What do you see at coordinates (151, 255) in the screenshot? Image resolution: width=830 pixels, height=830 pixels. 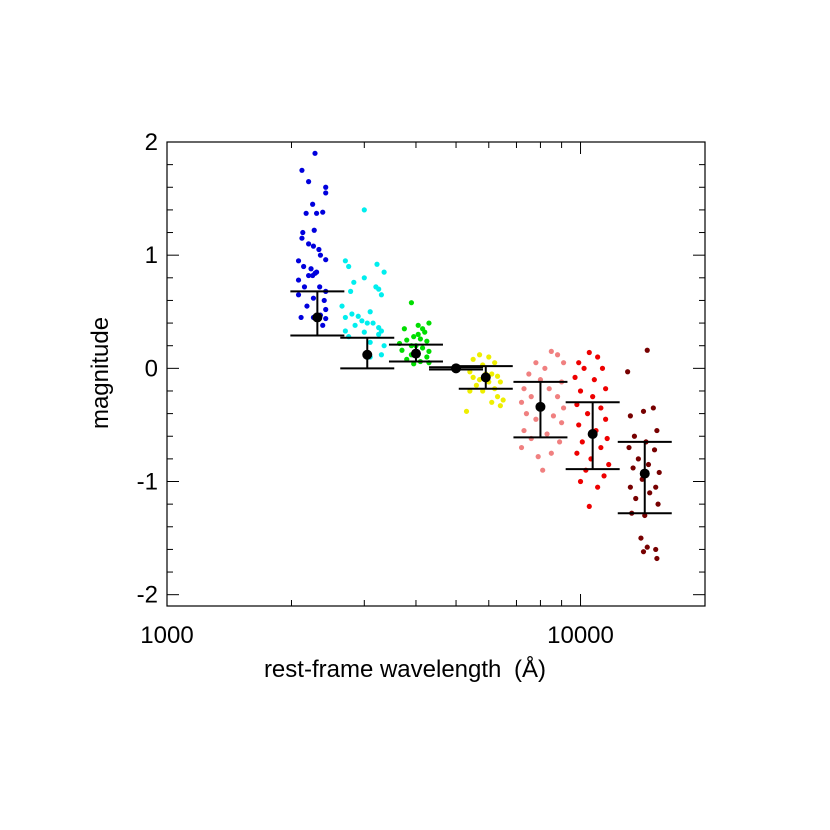 I see `y-tick-label: 1` at bounding box center [151, 255].